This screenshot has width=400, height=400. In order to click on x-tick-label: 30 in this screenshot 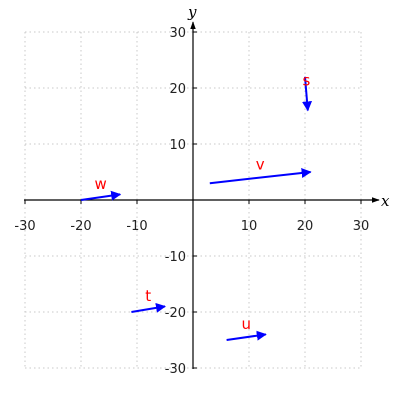, I will do `click(361, 226)`.